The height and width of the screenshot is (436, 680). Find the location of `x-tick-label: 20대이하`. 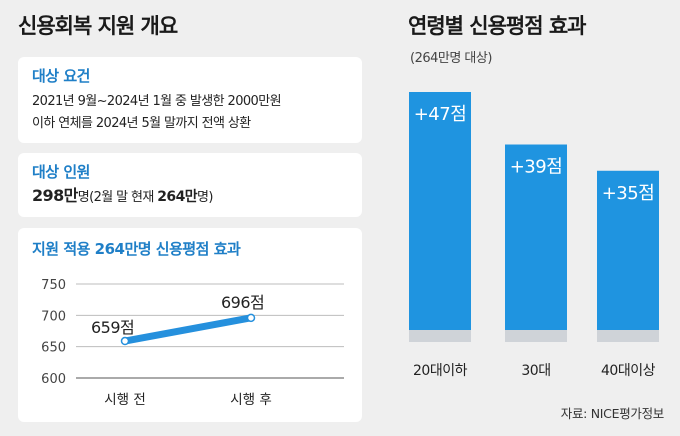

x-tick-label: 20대이하 is located at coordinates (440, 371).